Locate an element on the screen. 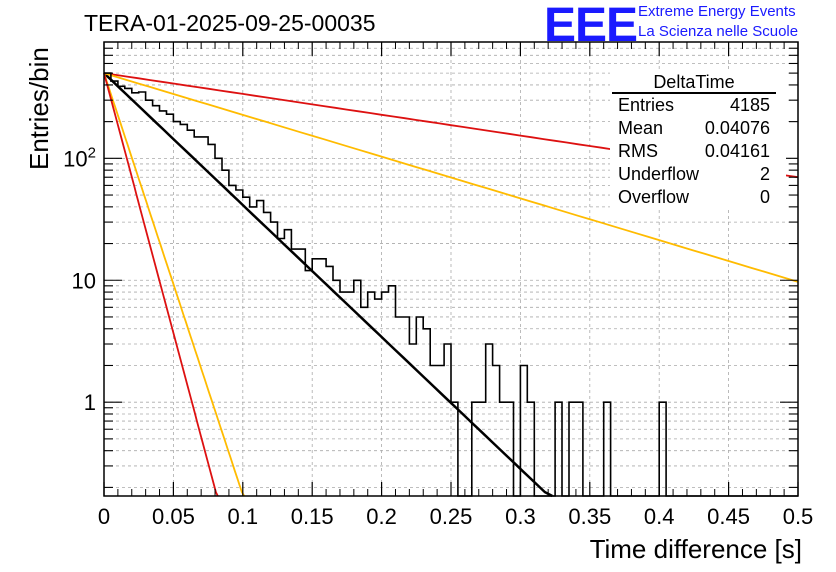 This screenshot has height=572, width=836. x-tick-label: 0.35 is located at coordinates (589, 516).